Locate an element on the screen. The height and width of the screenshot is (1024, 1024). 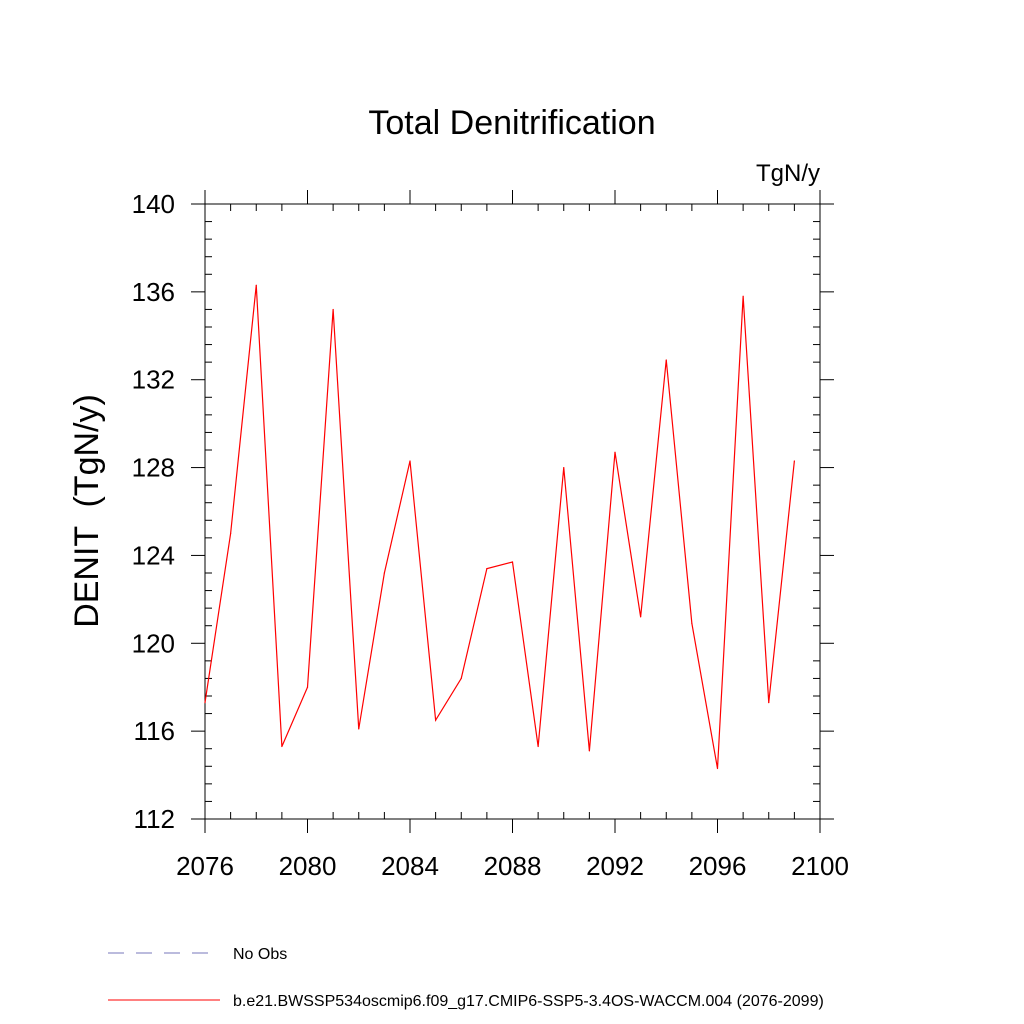
x-tick-label: 2084 is located at coordinates (410, 866).